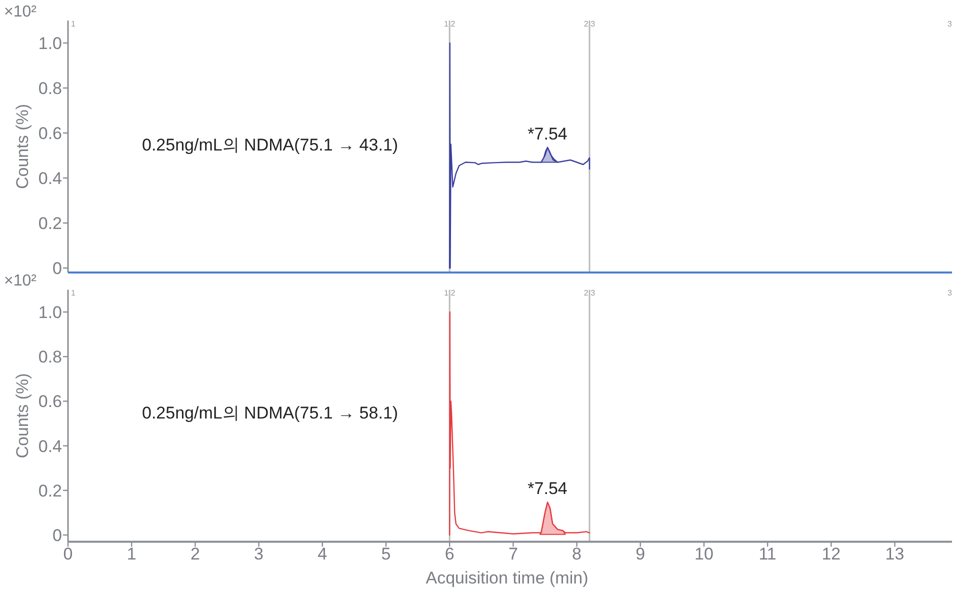 The width and height of the screenshot is (961, 592). What do you see at coordinates (894, 554) in the screenshot?
I see `x-tick-label: 13` at bounding box center [894, 554].